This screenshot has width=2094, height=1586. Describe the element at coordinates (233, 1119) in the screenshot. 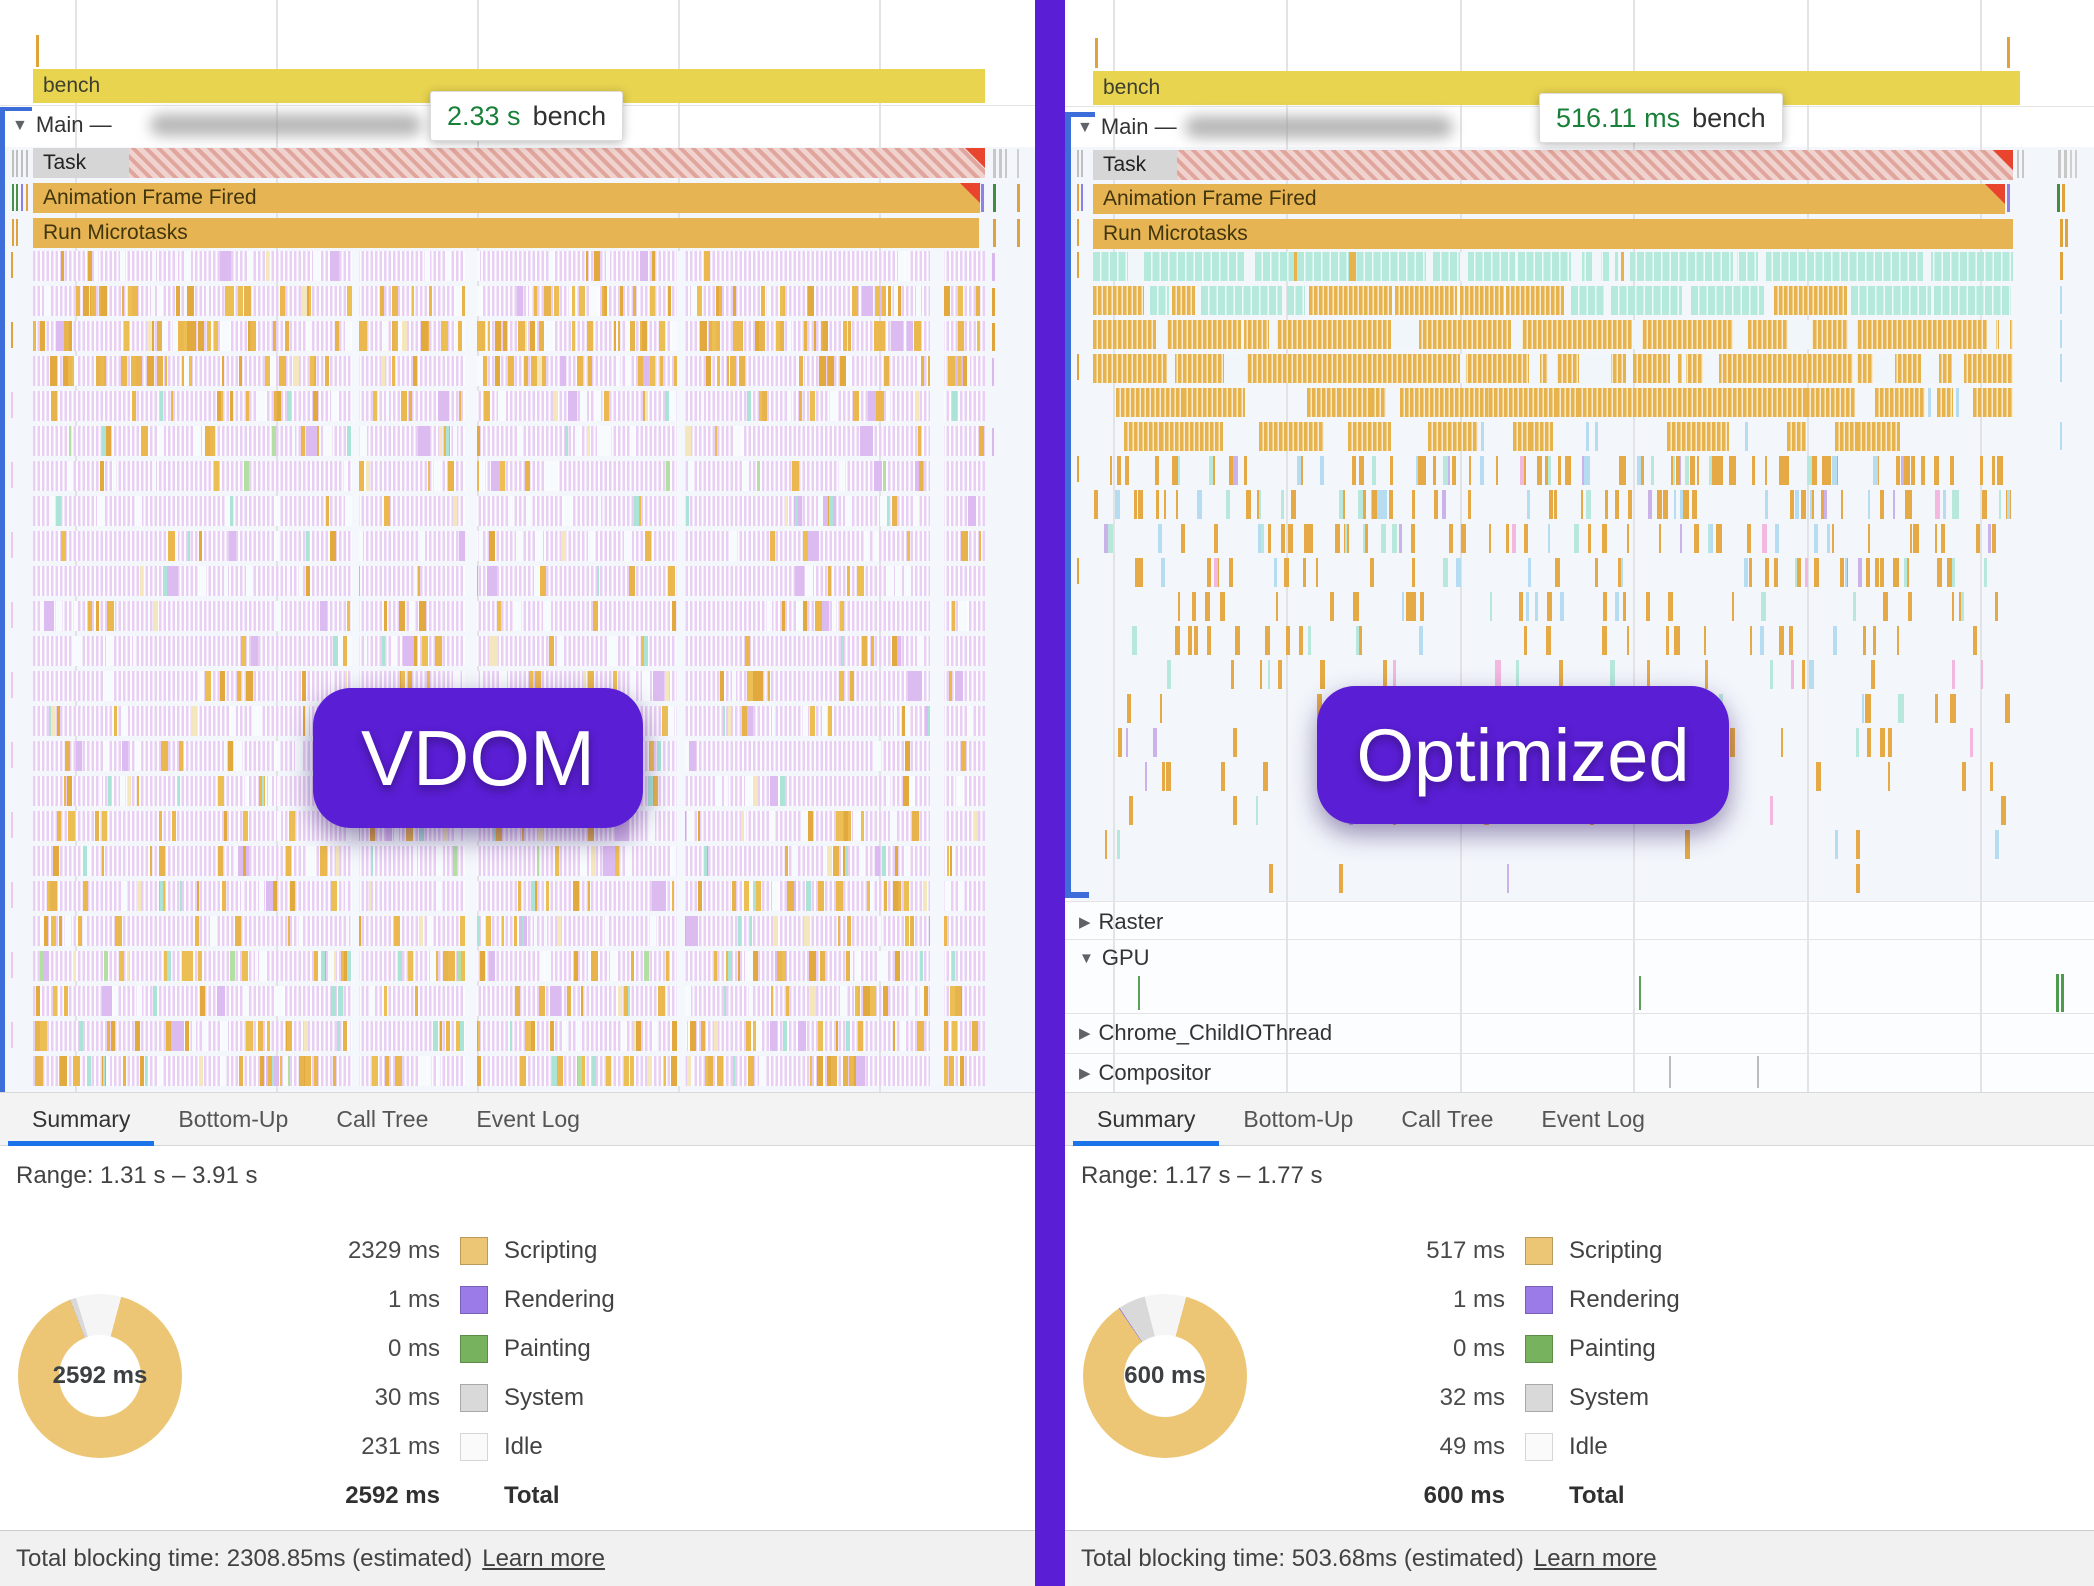

I see `tab-bottom-up: Bottom-Up` at that location.